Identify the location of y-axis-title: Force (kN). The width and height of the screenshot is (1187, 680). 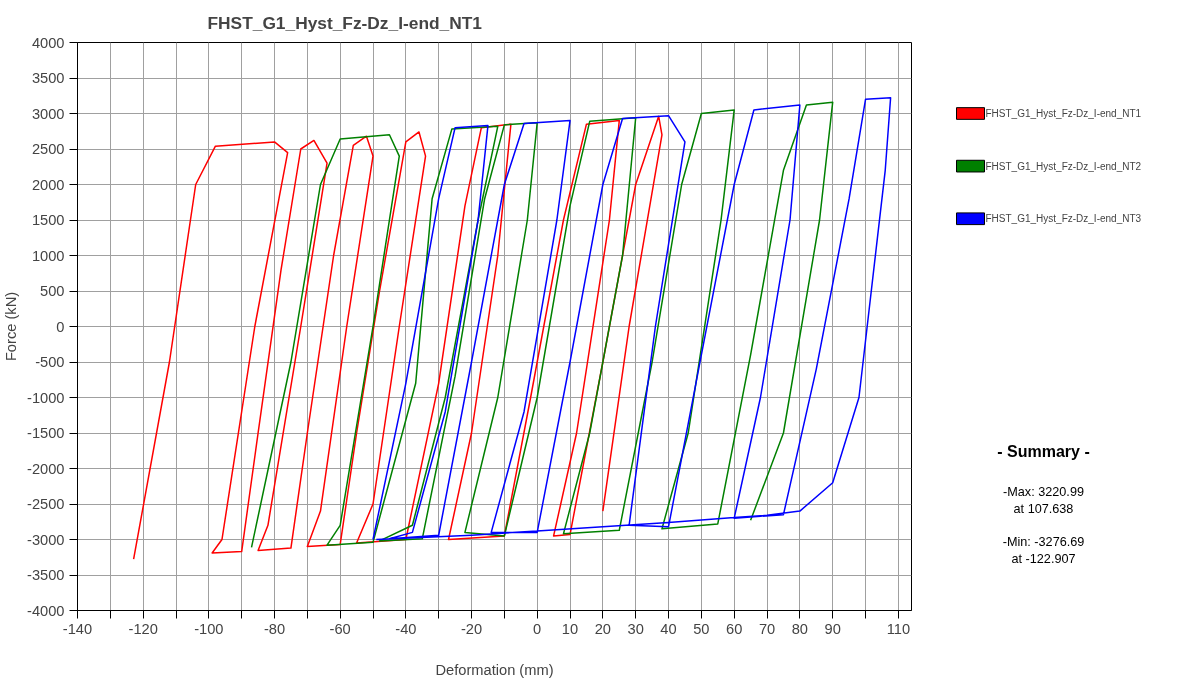
(11, 326).